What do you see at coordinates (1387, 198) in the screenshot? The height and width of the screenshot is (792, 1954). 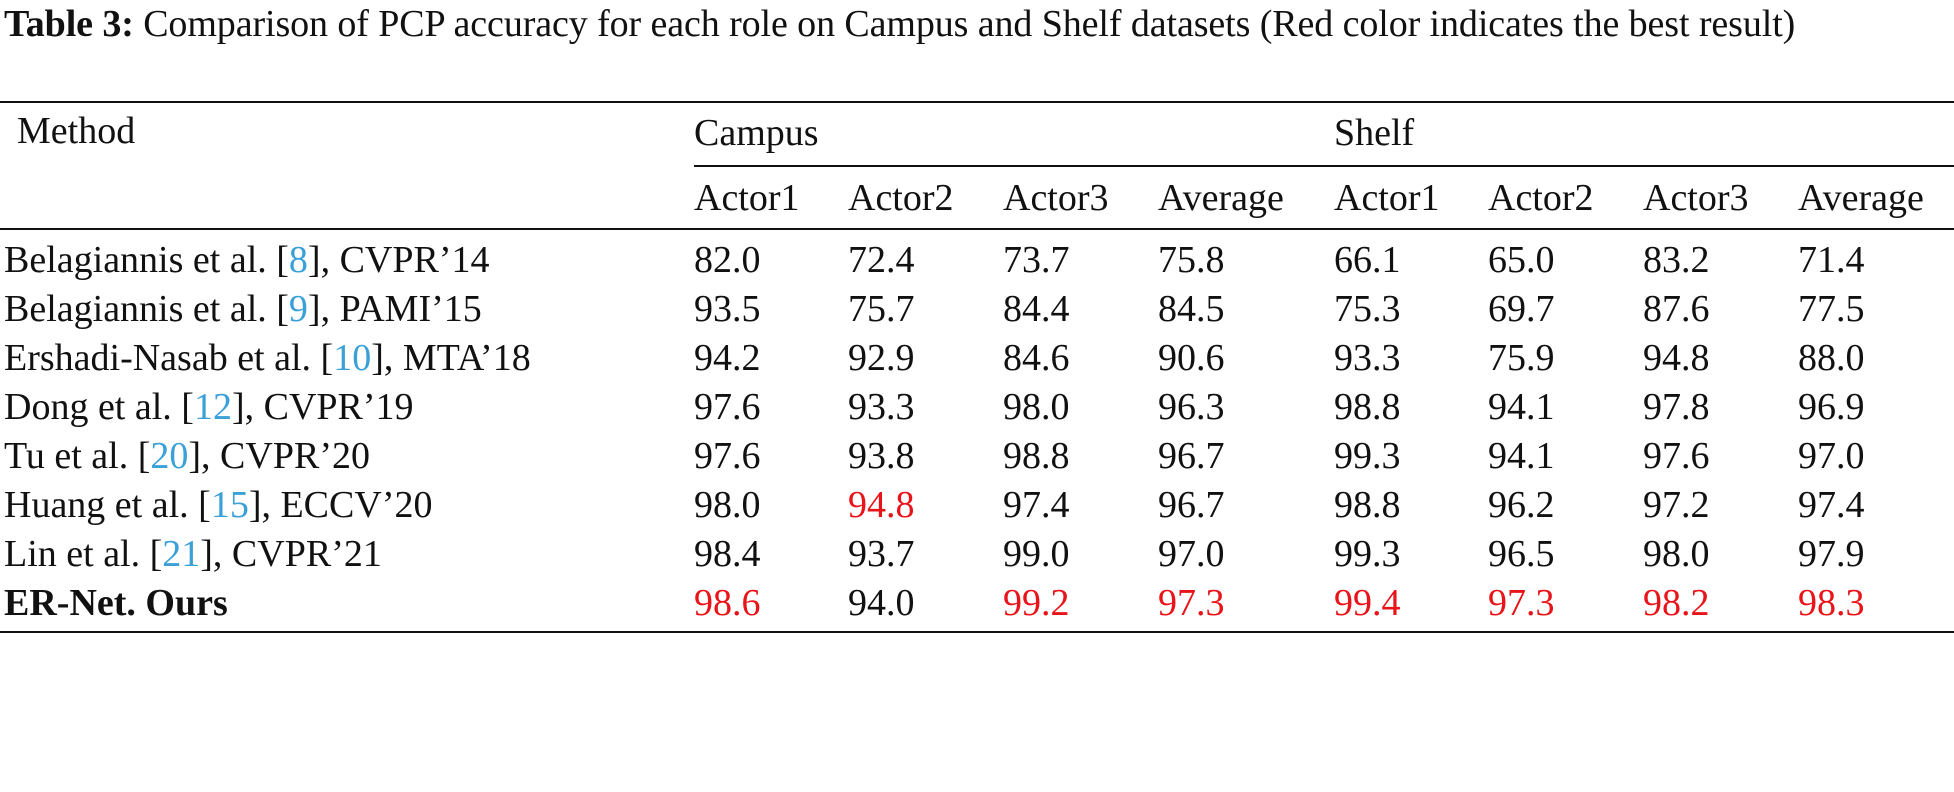 I see `shelf-actor1-header: Actor1` at bounding box center [1387, 198].